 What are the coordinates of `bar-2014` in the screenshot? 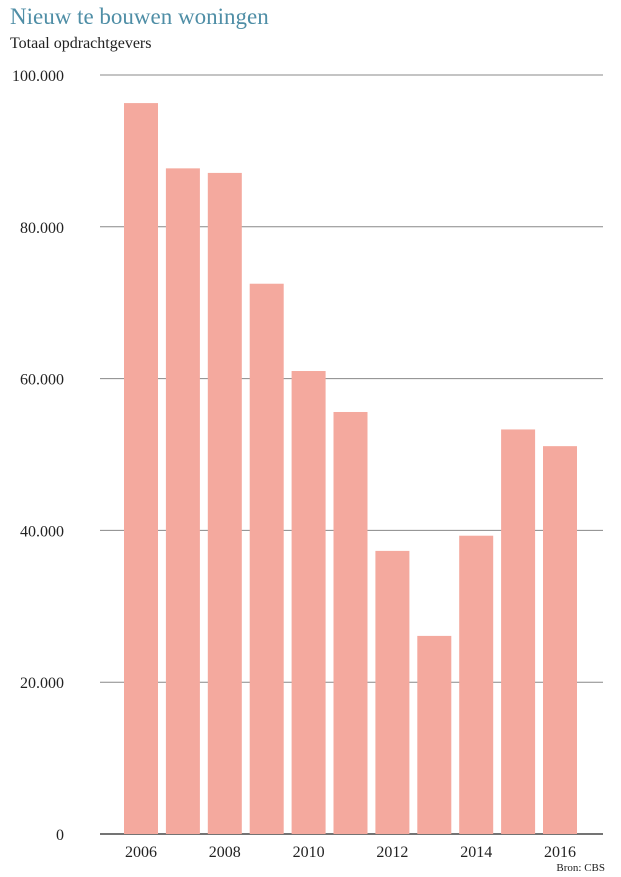 It's located at (476, 684).